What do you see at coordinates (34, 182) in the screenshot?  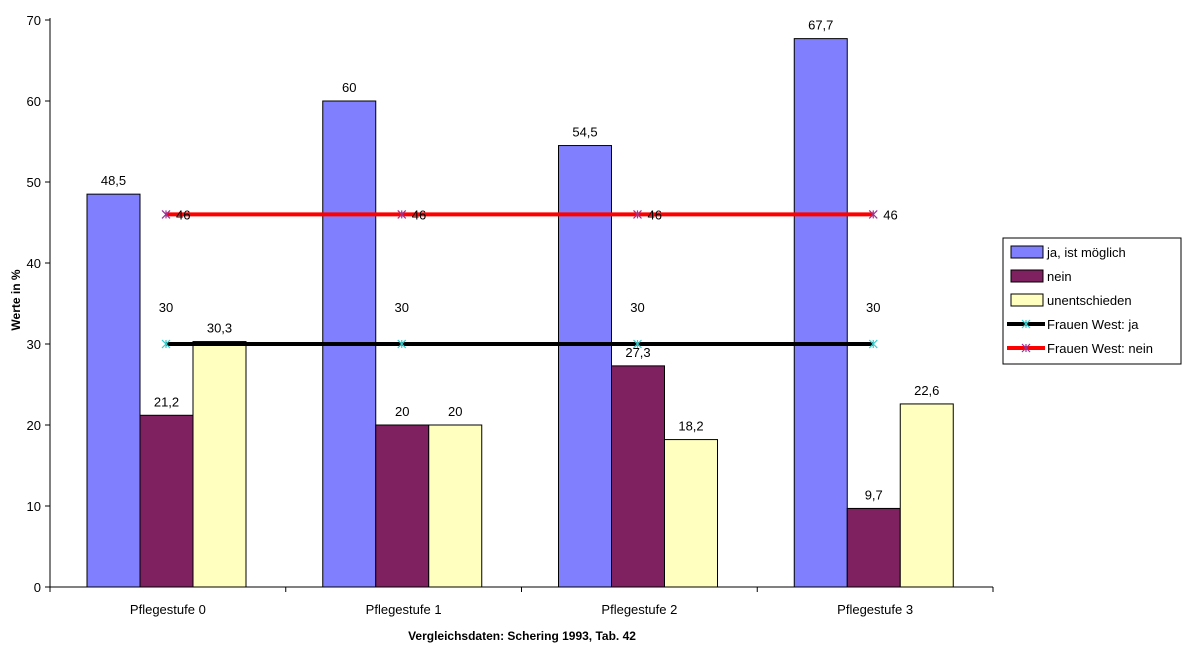 I see `y-tick-label: 50` at bounding box center [34, 182].